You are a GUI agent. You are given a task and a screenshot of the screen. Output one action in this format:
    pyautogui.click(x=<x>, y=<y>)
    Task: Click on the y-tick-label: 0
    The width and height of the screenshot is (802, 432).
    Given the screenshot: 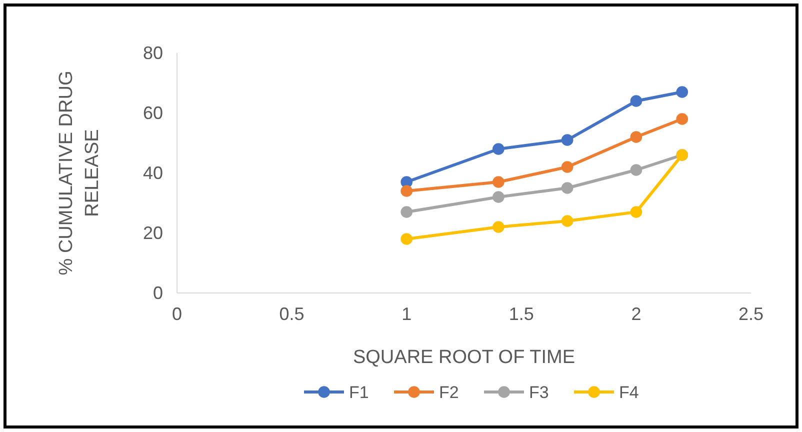 What is the action you would take?
    pyautogui.click(x=157, y=292)
    